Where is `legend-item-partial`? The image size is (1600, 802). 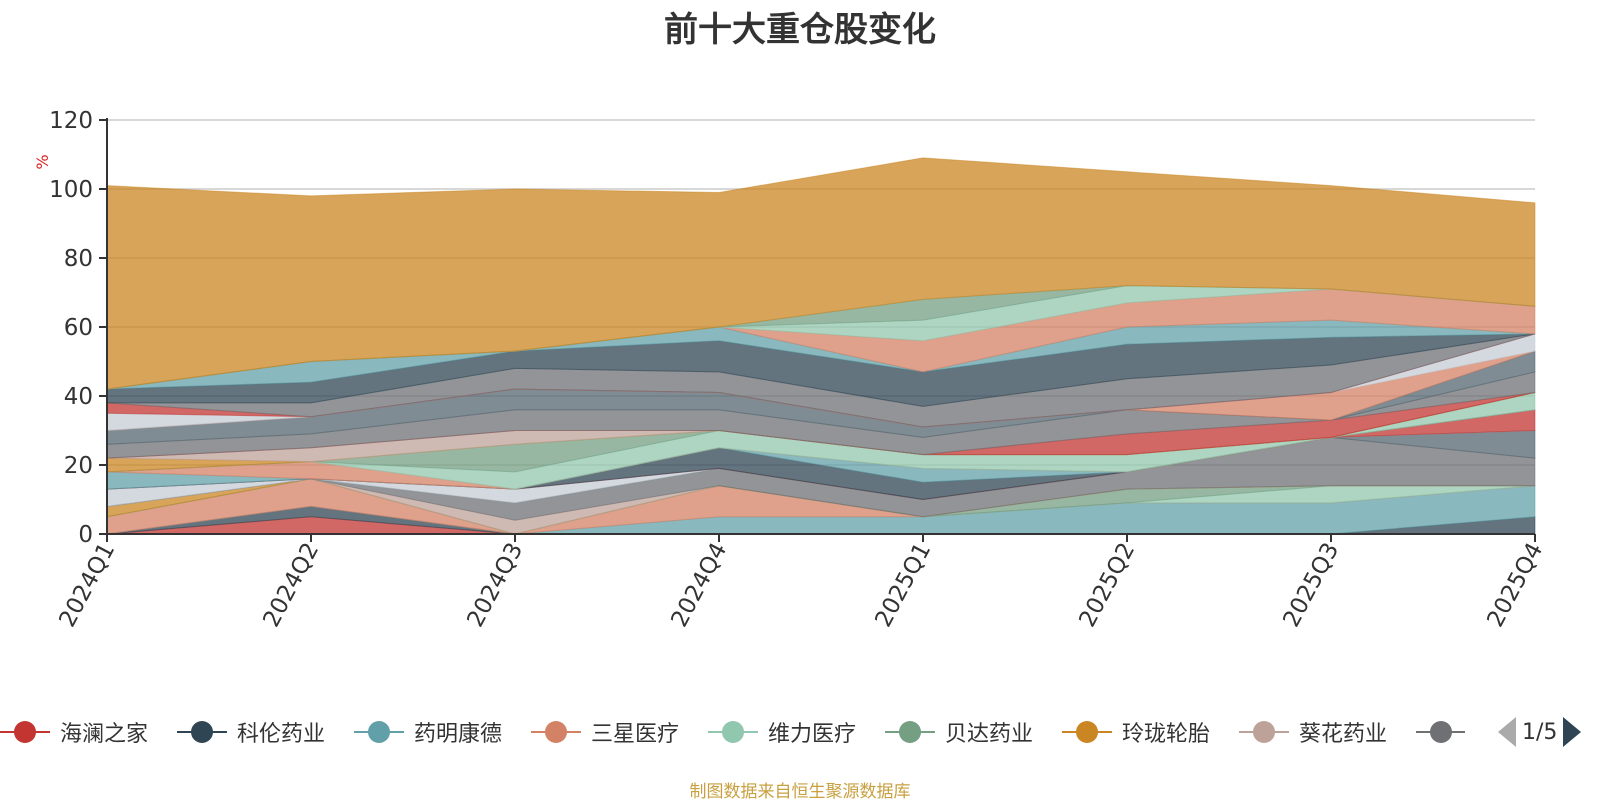
legend-item-partial is located at coordinates (1440, 732).